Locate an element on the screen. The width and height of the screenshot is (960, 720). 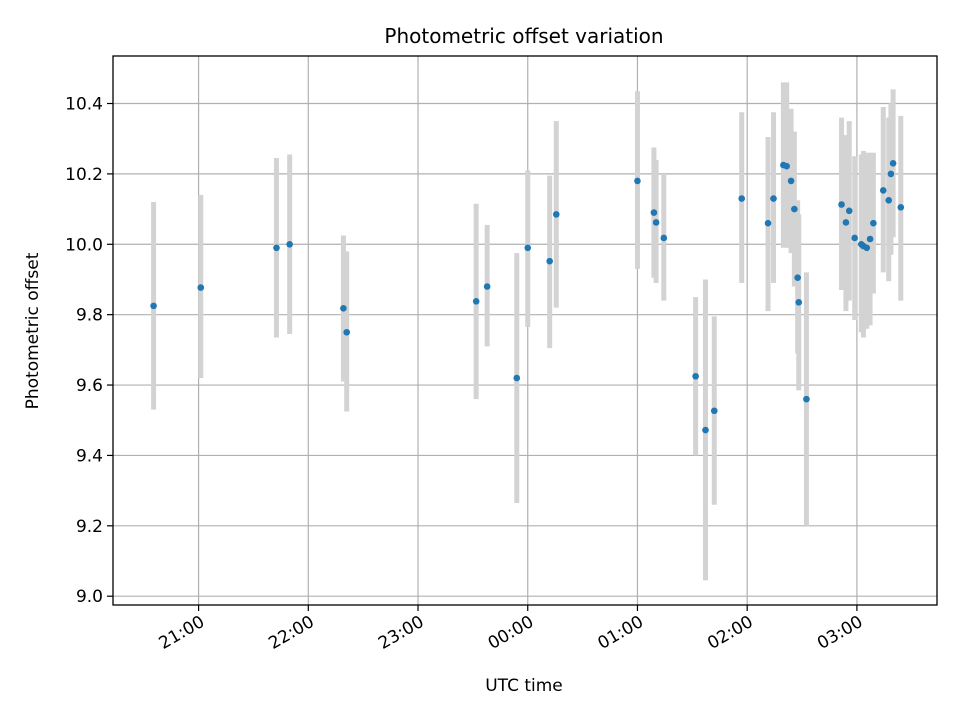
y-tick-label: 9.0 is located at coordinates (89, 597).